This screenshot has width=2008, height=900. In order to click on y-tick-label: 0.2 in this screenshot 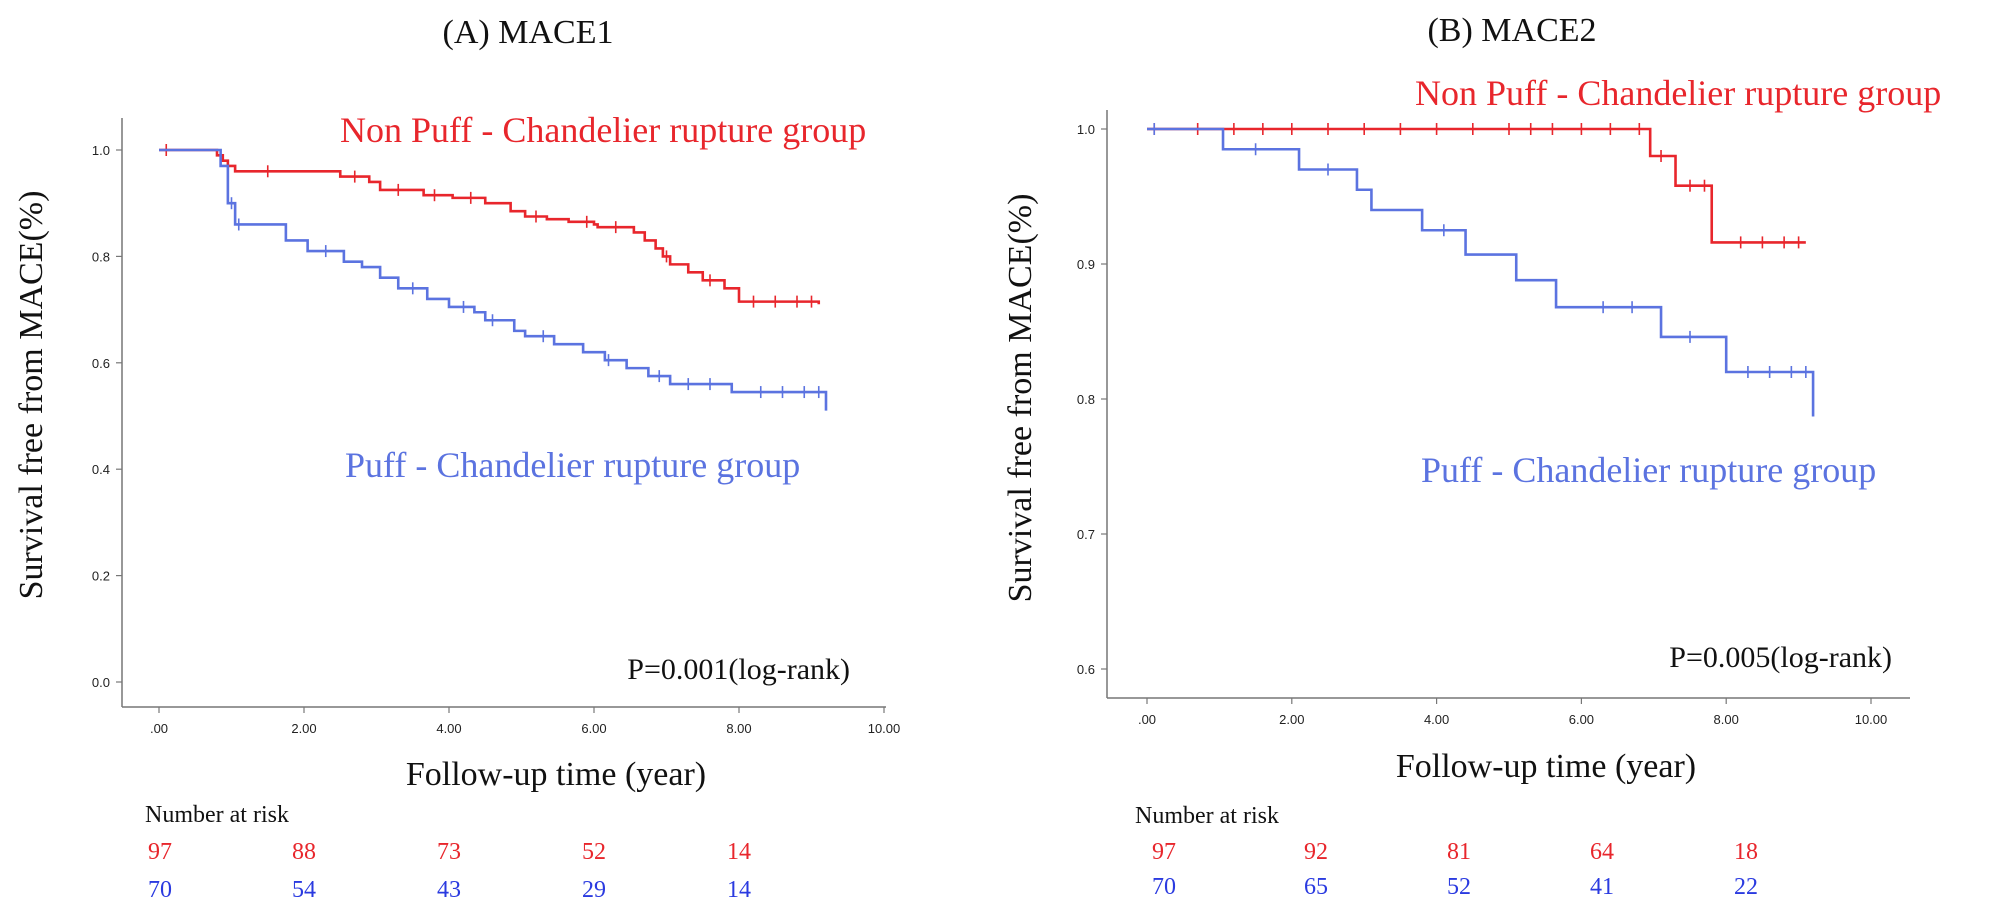, I will do `click(101, 576)`.